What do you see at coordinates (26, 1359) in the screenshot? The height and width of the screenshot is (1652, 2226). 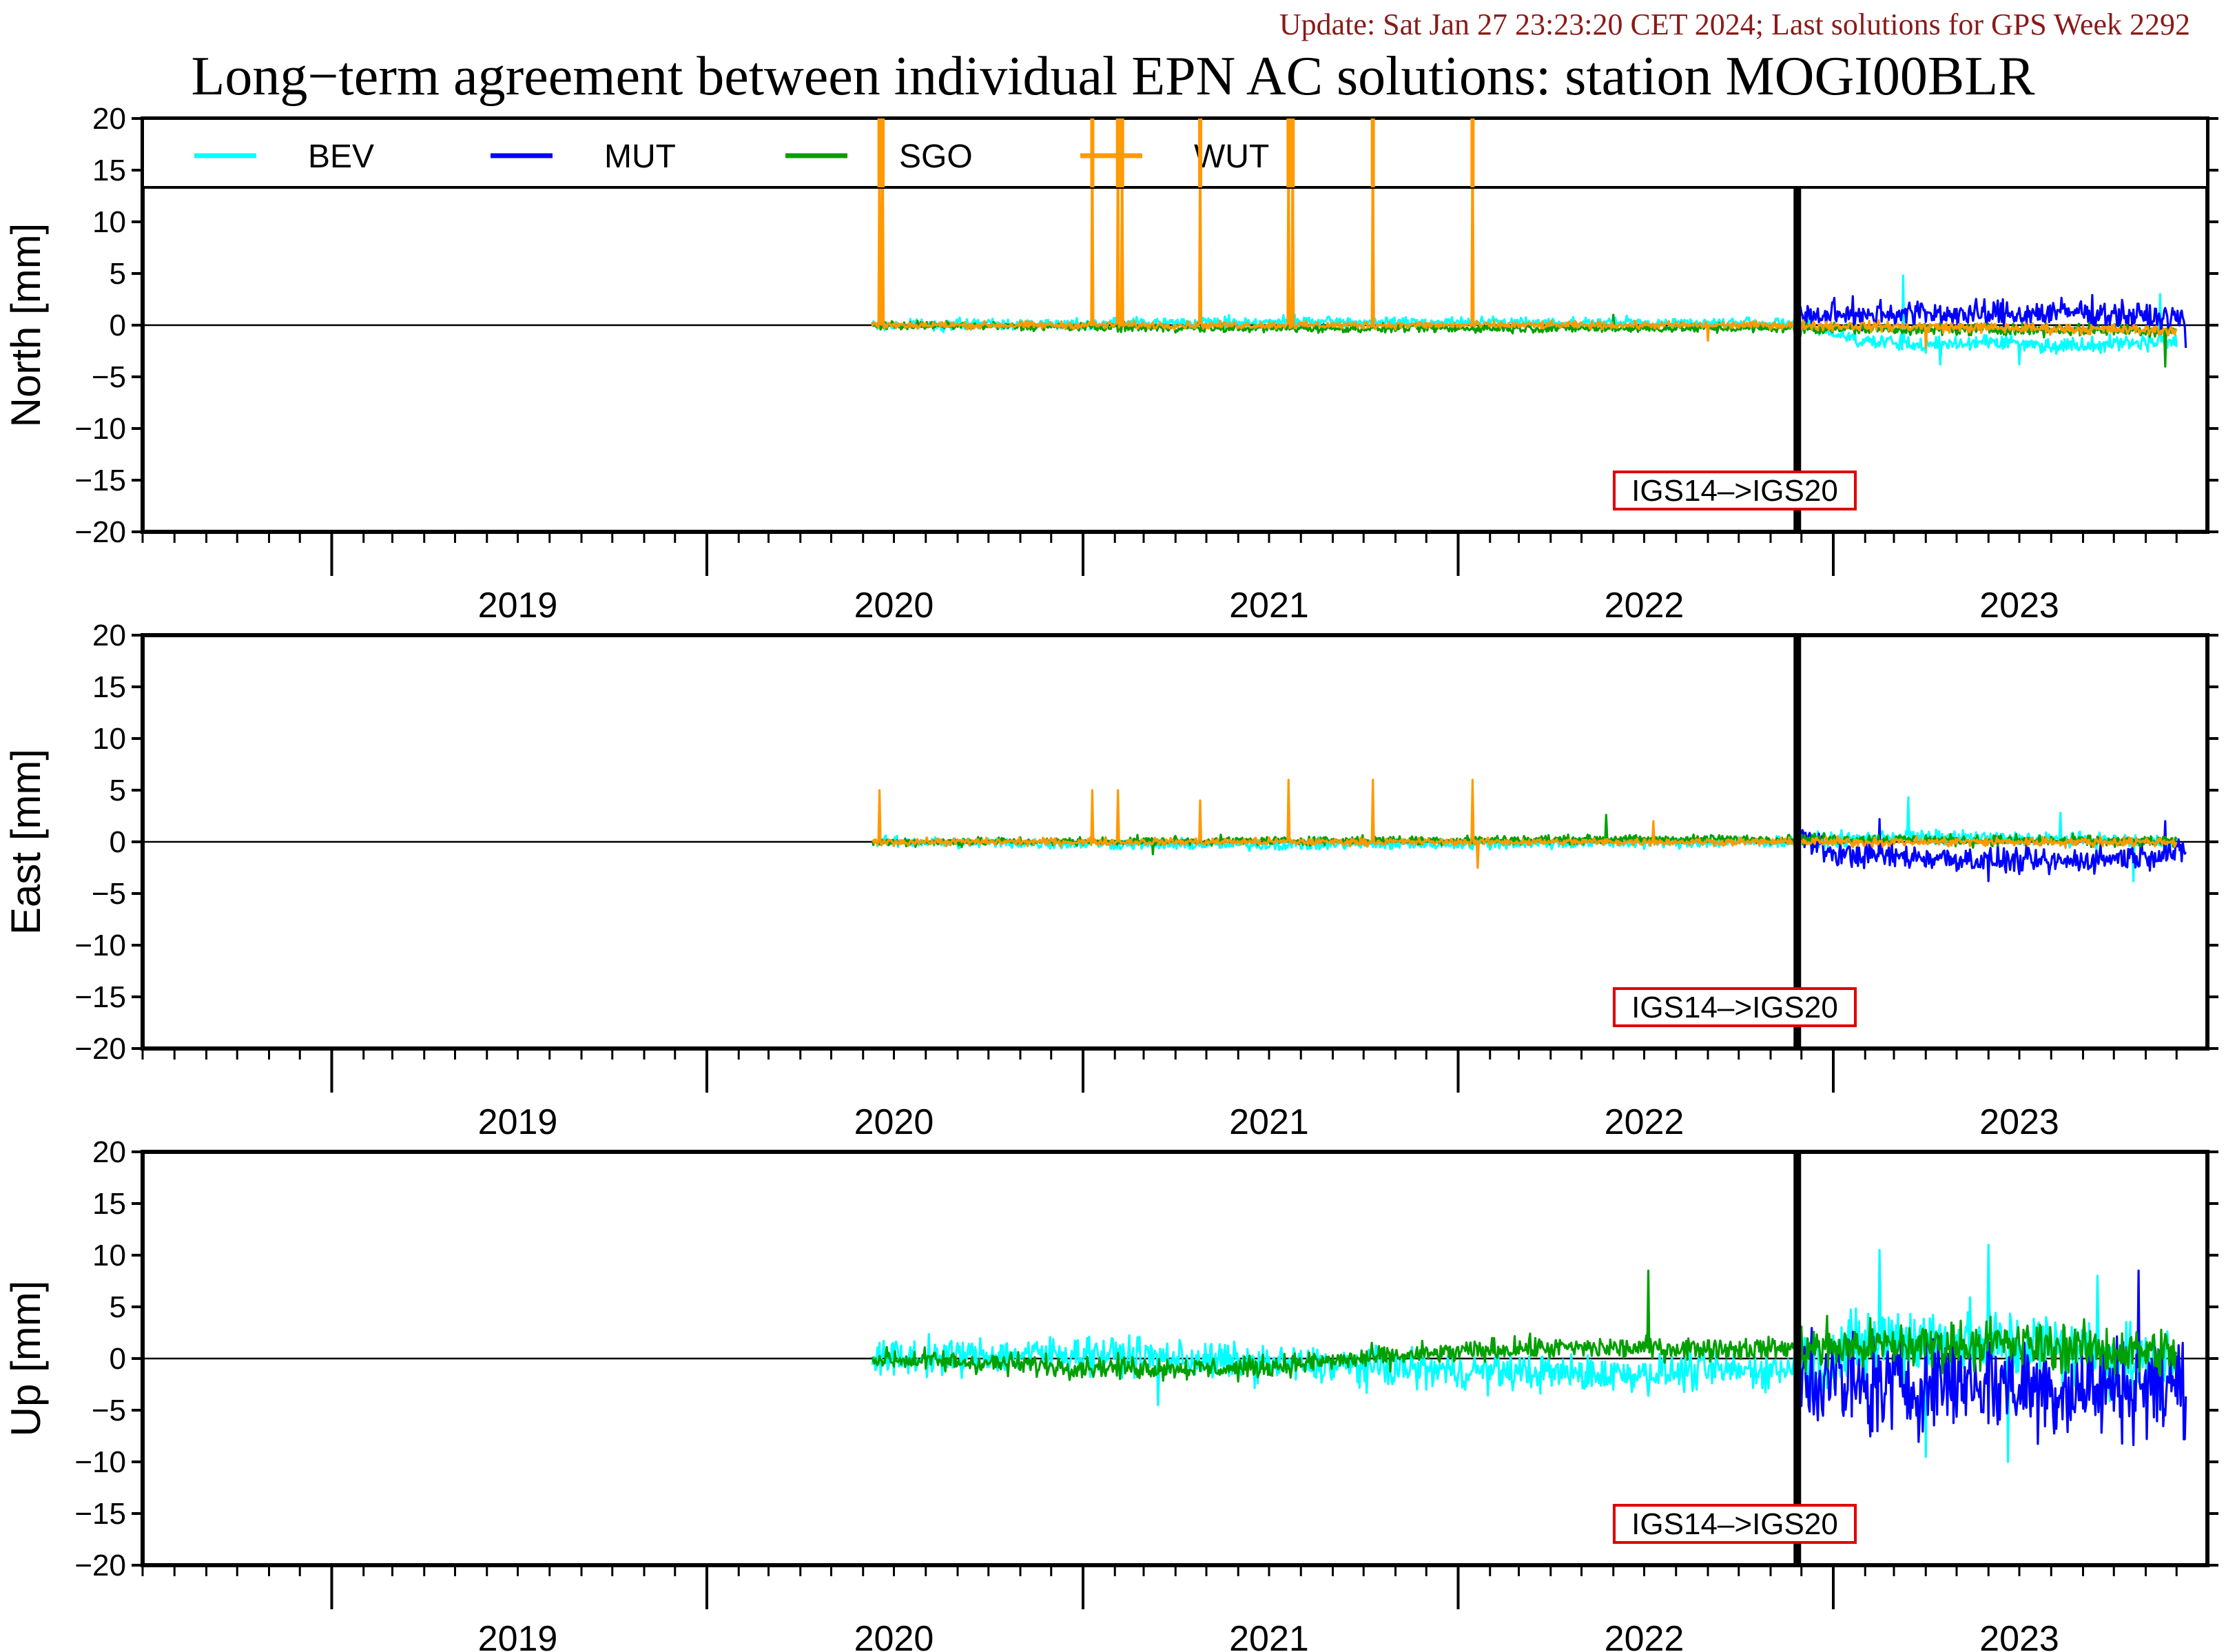 I see `y-axis-label: Up [mm]` at bounding box center [26, 1359].